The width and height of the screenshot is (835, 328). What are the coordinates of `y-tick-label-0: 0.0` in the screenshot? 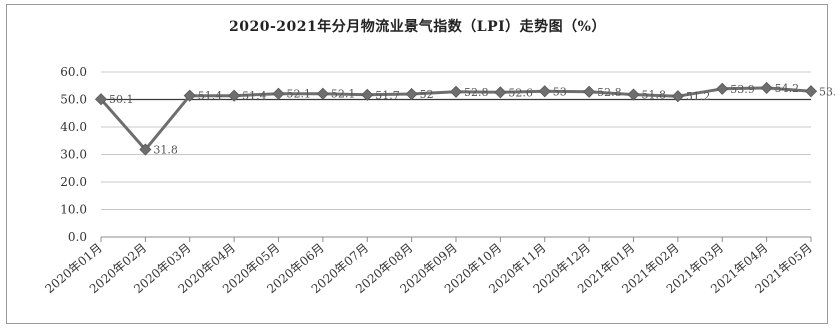 It's located at (77, 237).